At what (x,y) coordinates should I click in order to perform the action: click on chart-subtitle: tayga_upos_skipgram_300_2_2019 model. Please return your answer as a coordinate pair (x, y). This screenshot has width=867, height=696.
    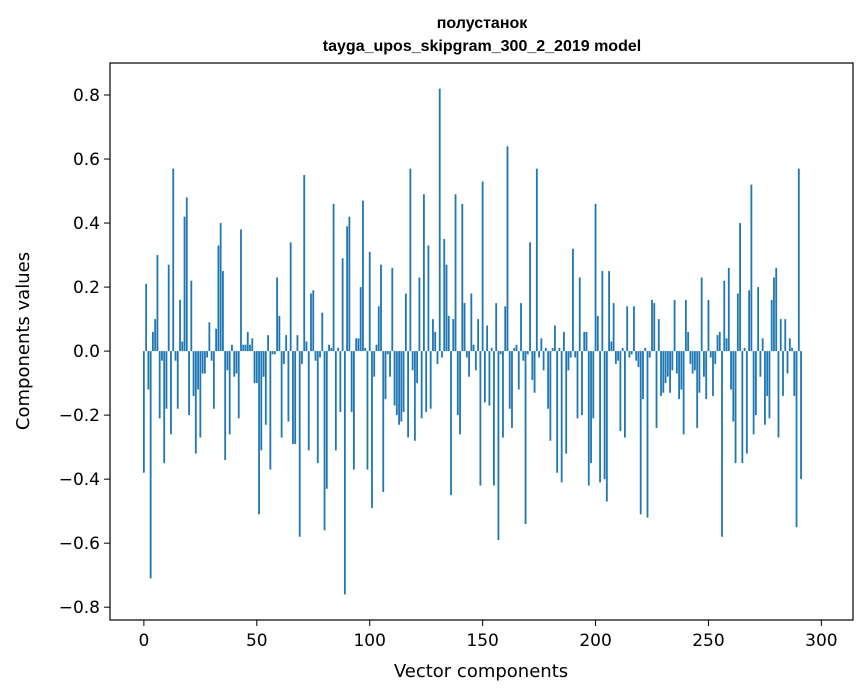
    Looking at the image, I should click on (482, 46).